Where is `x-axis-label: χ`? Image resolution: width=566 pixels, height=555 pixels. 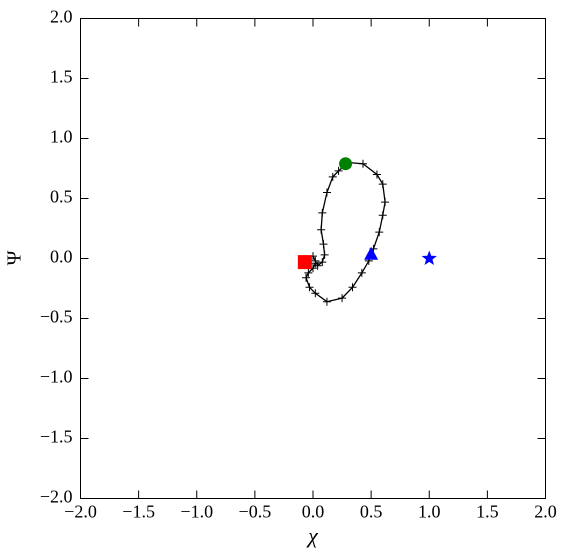 x-axis-label: χ is located at coordinates (312, 535).